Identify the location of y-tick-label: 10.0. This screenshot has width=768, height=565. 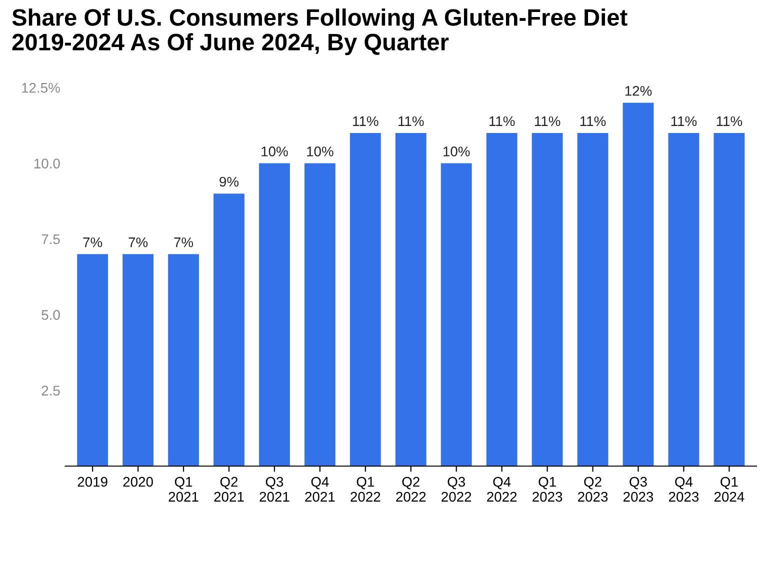
(47, 163).